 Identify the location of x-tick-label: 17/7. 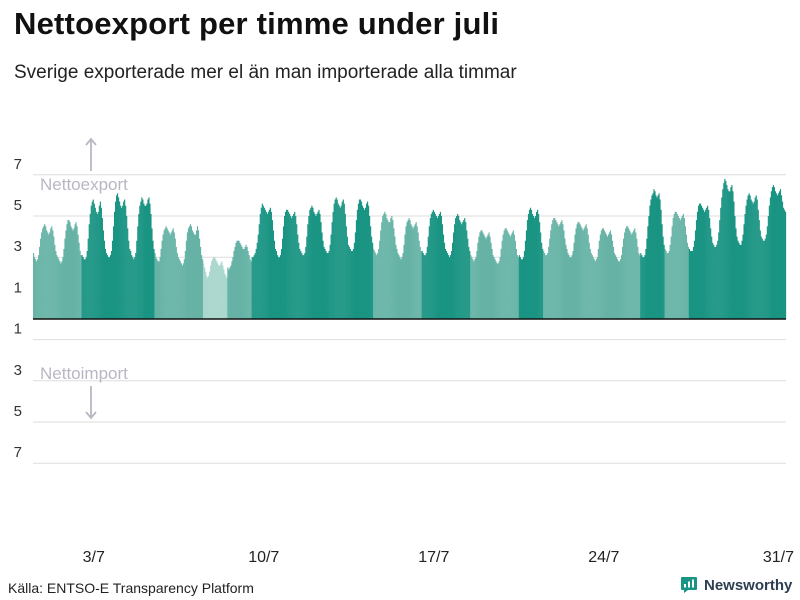
(433, 557).